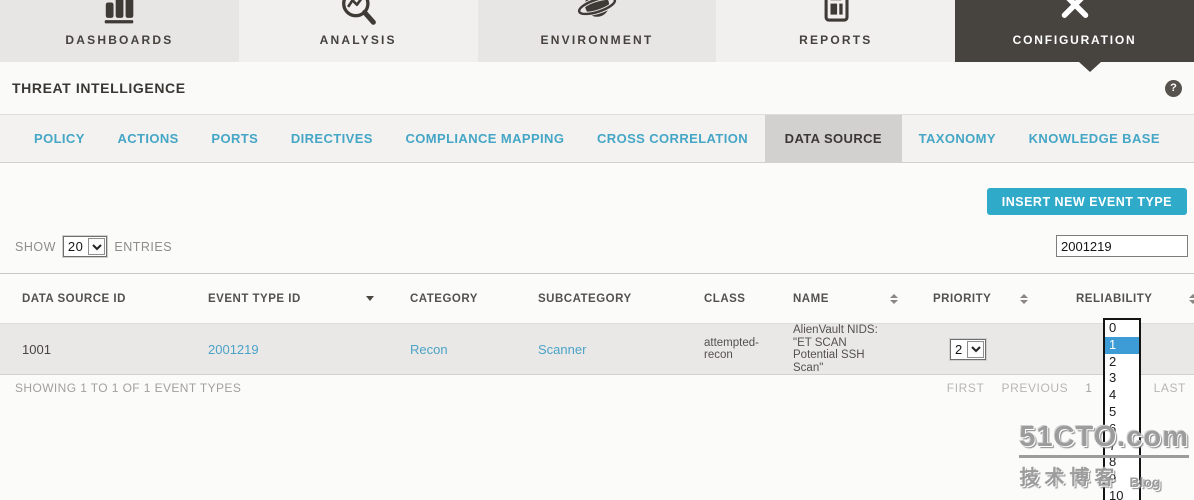 This screenshot has width=1194, height=500. I want to click on header-label: RELIABILITY, so click(1114, 298).